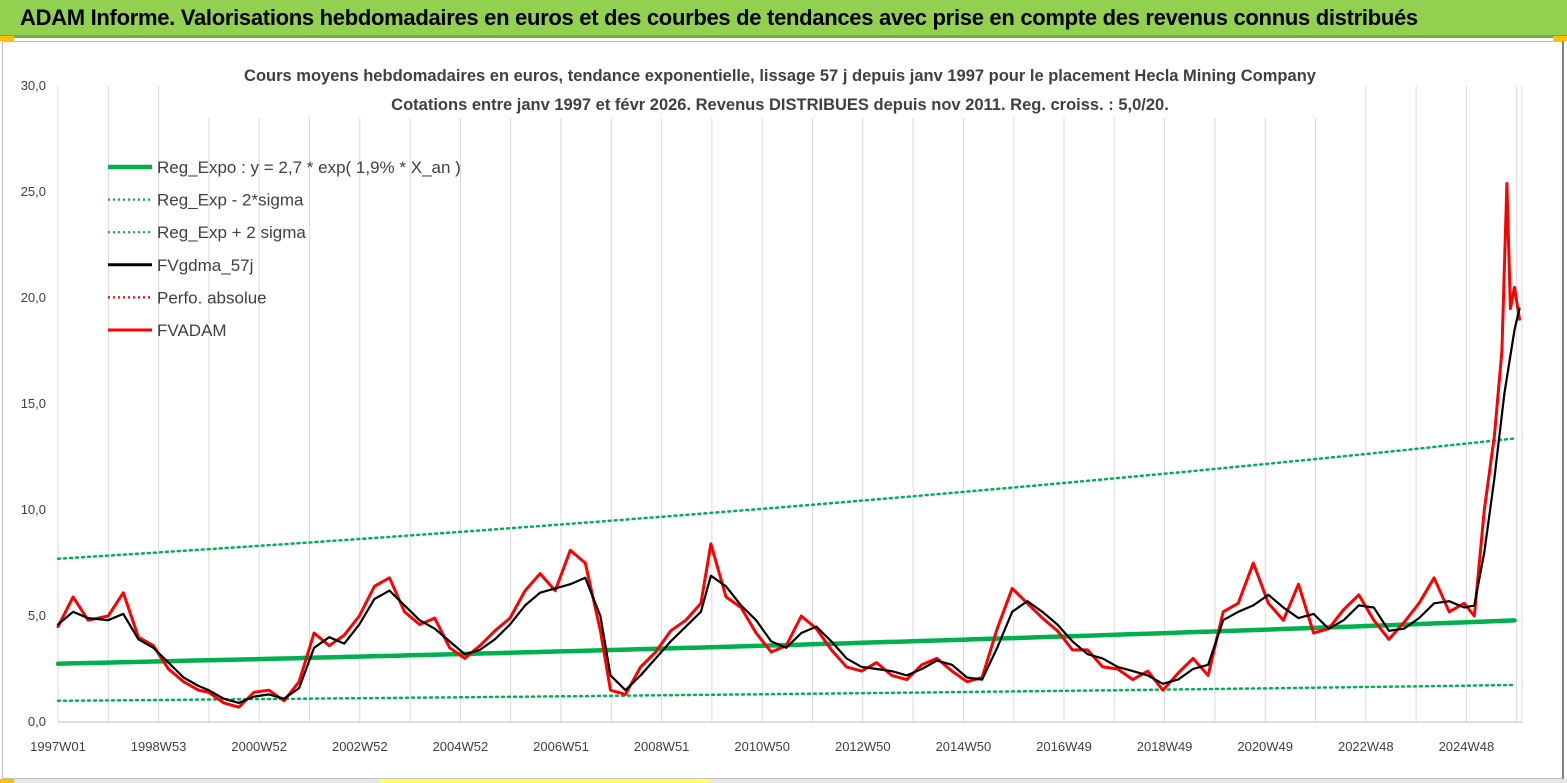 The image size is (1567, 783). What do you see at coordinates (33, 509) in the screenshot?
I see `y-tick-label: 10,0` at bounding box center [33, 509].